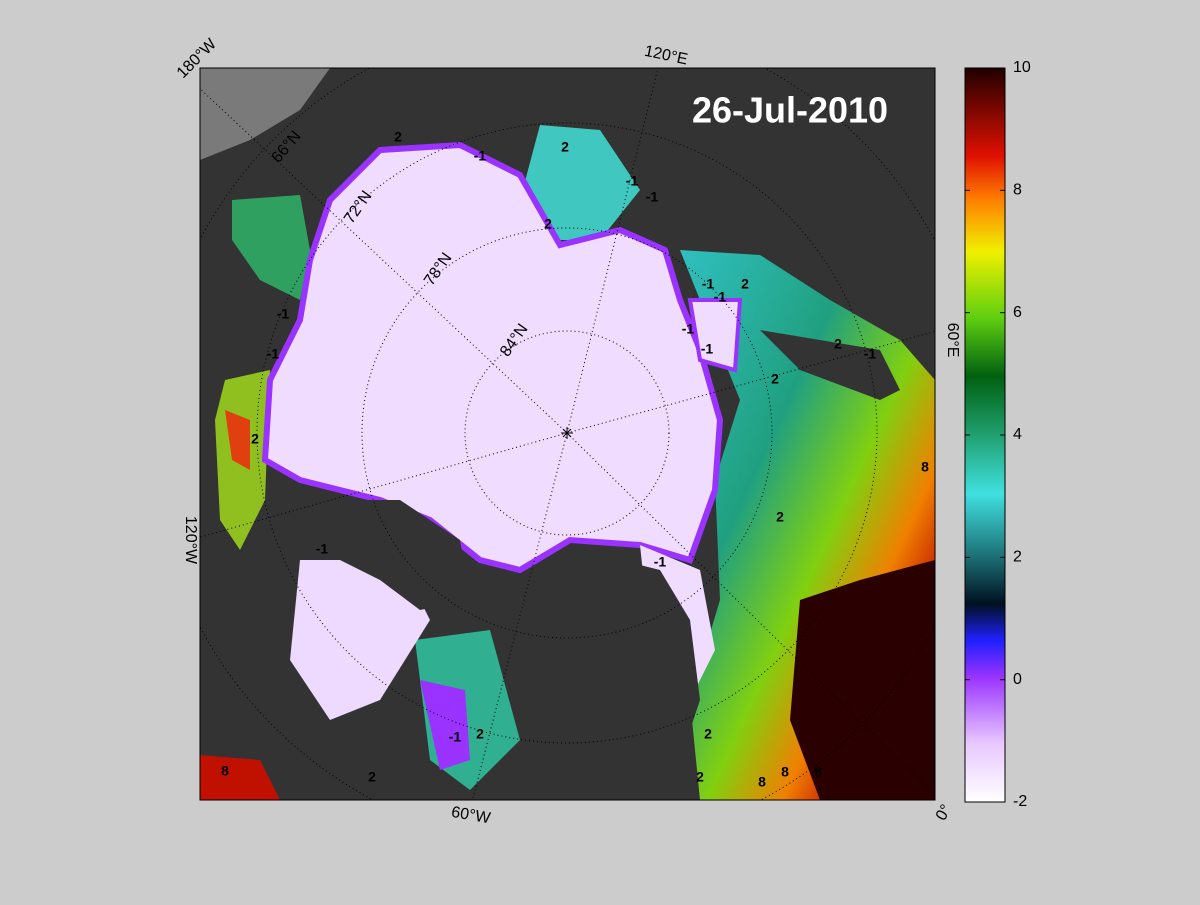 This screenshot has width=1200, height=905. I want to click on meridian-label: 60°W, so click(471, 816).